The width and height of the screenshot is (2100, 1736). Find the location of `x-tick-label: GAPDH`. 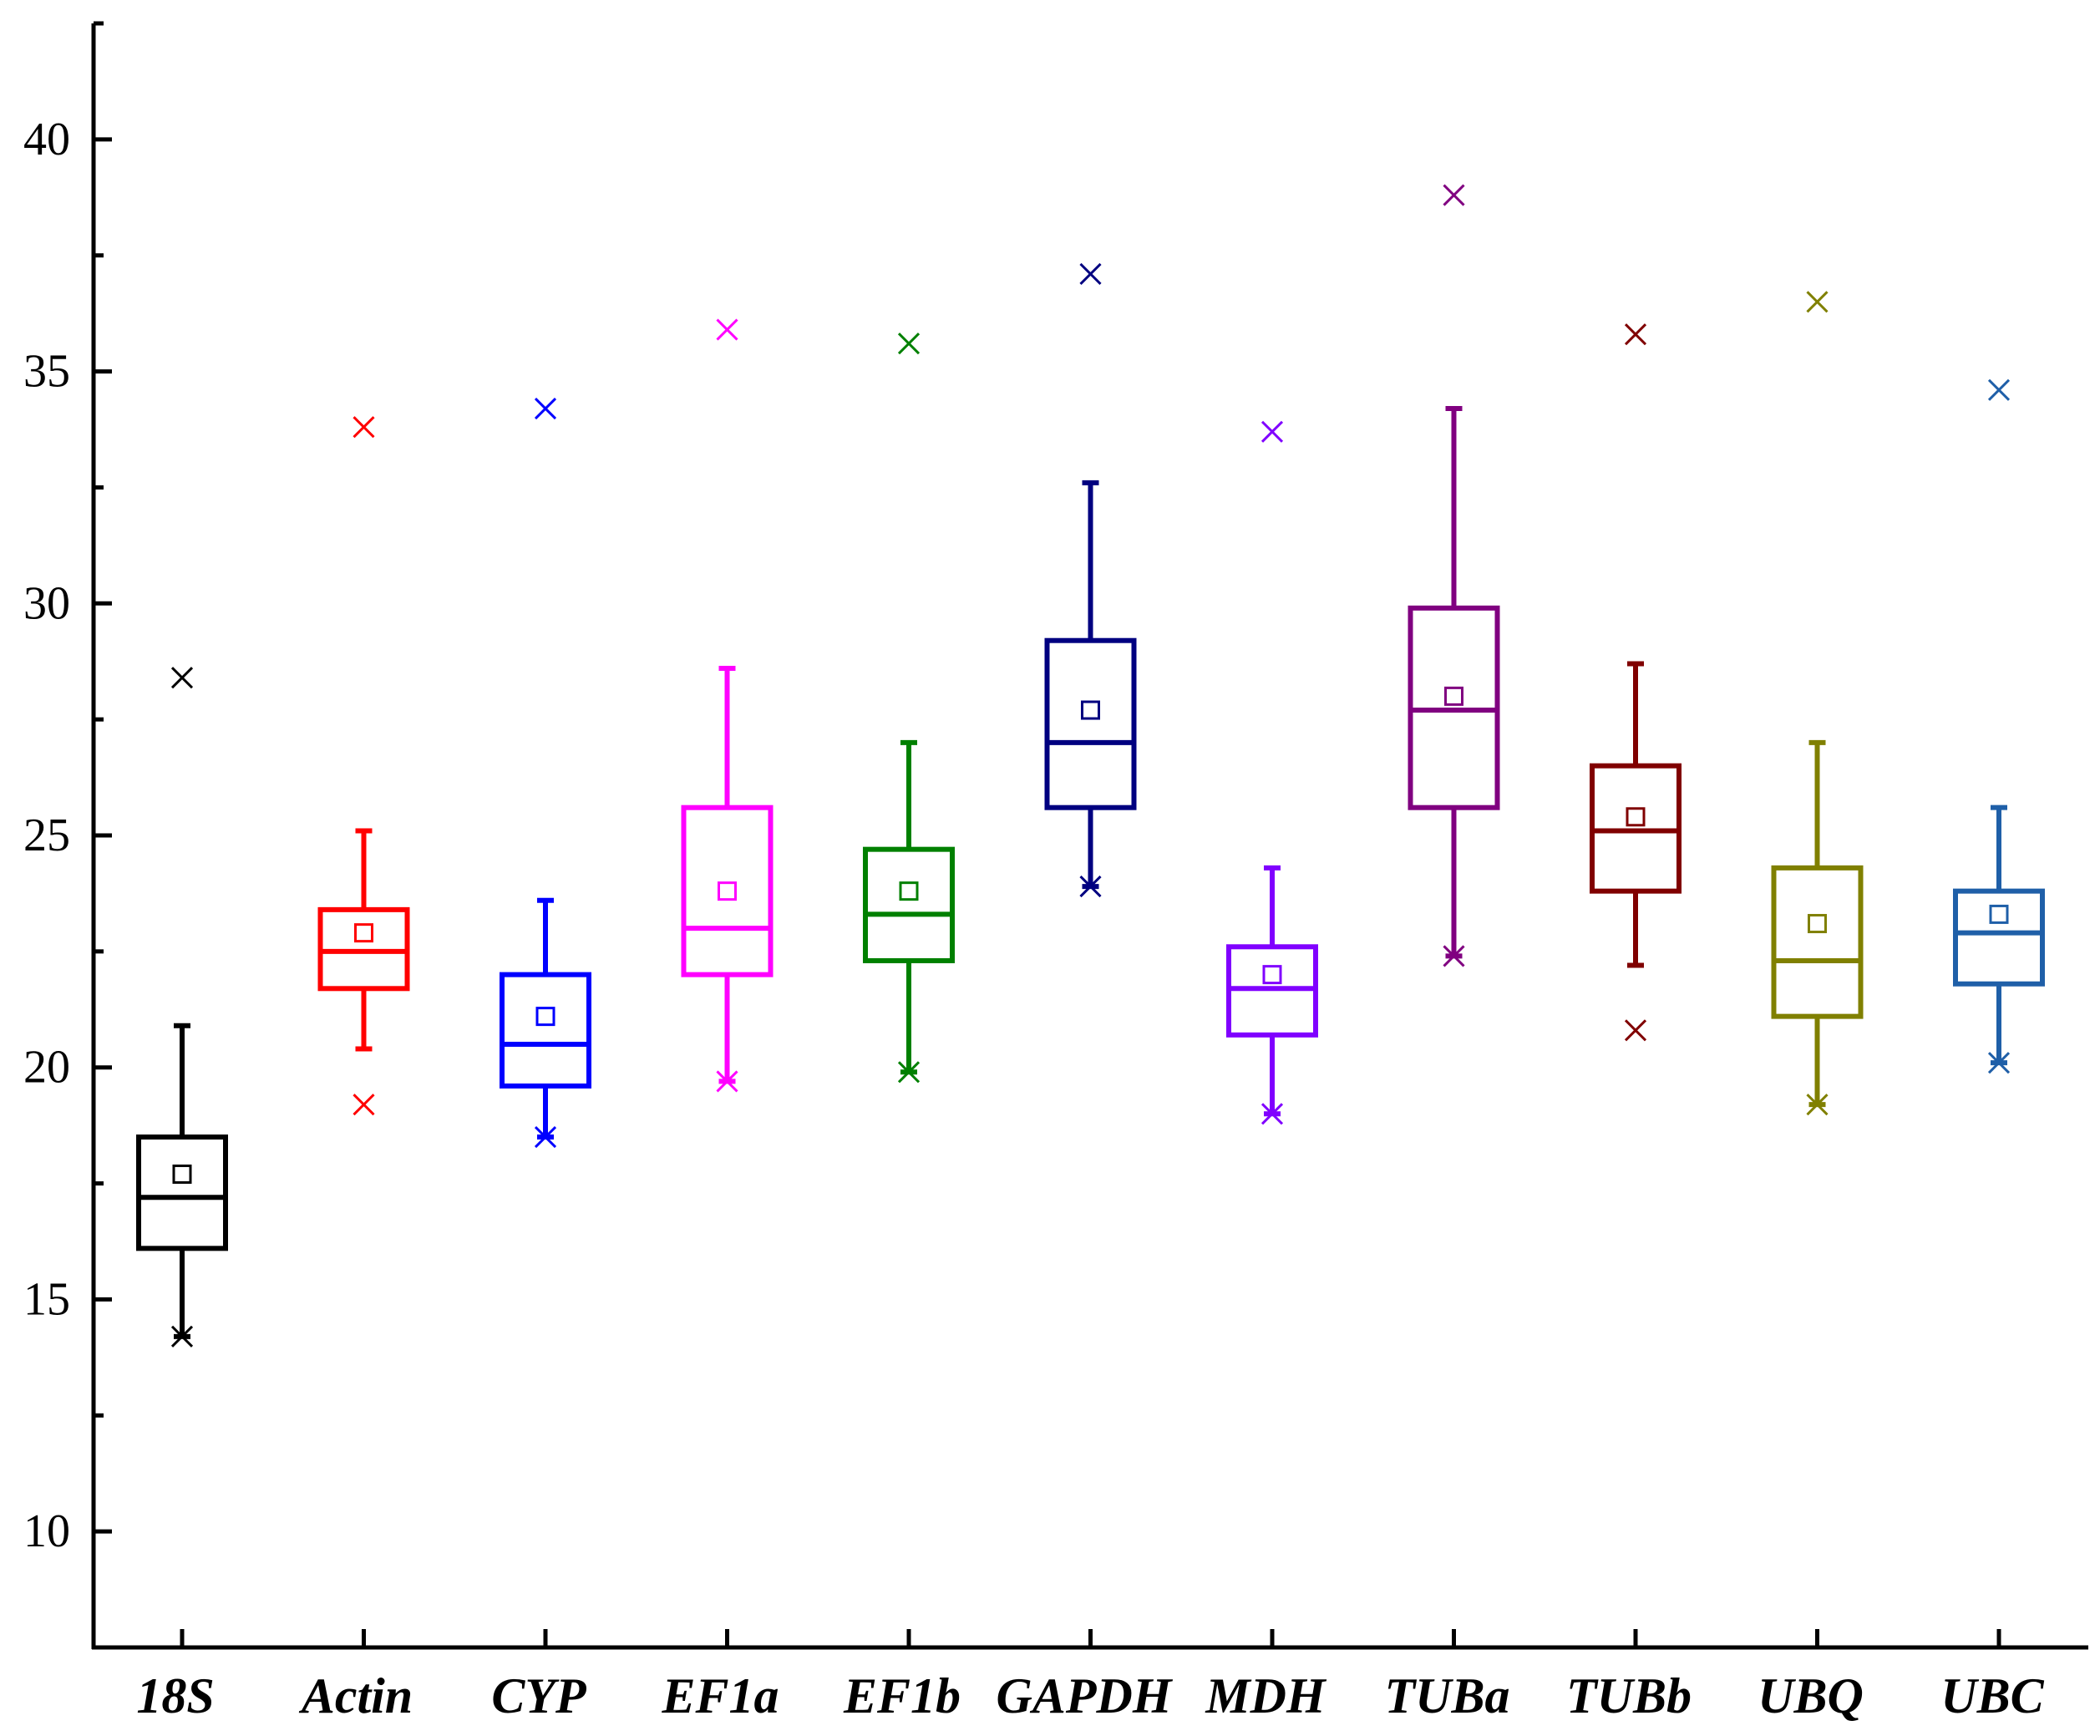

x-tick-label: GAPDH is located at coordinates (1085, 1695).